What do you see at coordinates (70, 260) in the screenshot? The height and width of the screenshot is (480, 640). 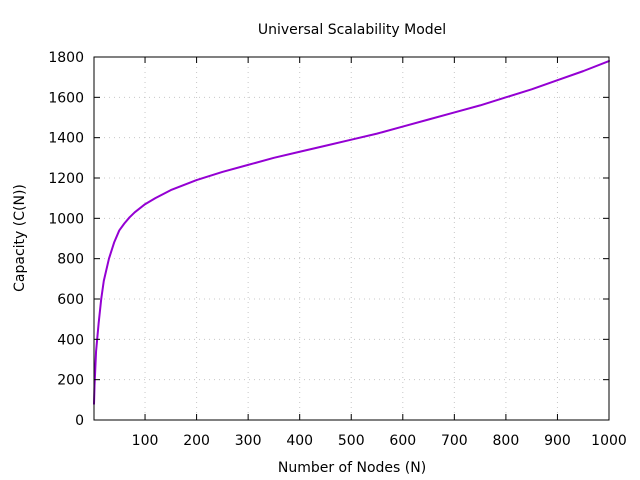 I see `y-tick-label: 800` at bounding box center [70, 260].